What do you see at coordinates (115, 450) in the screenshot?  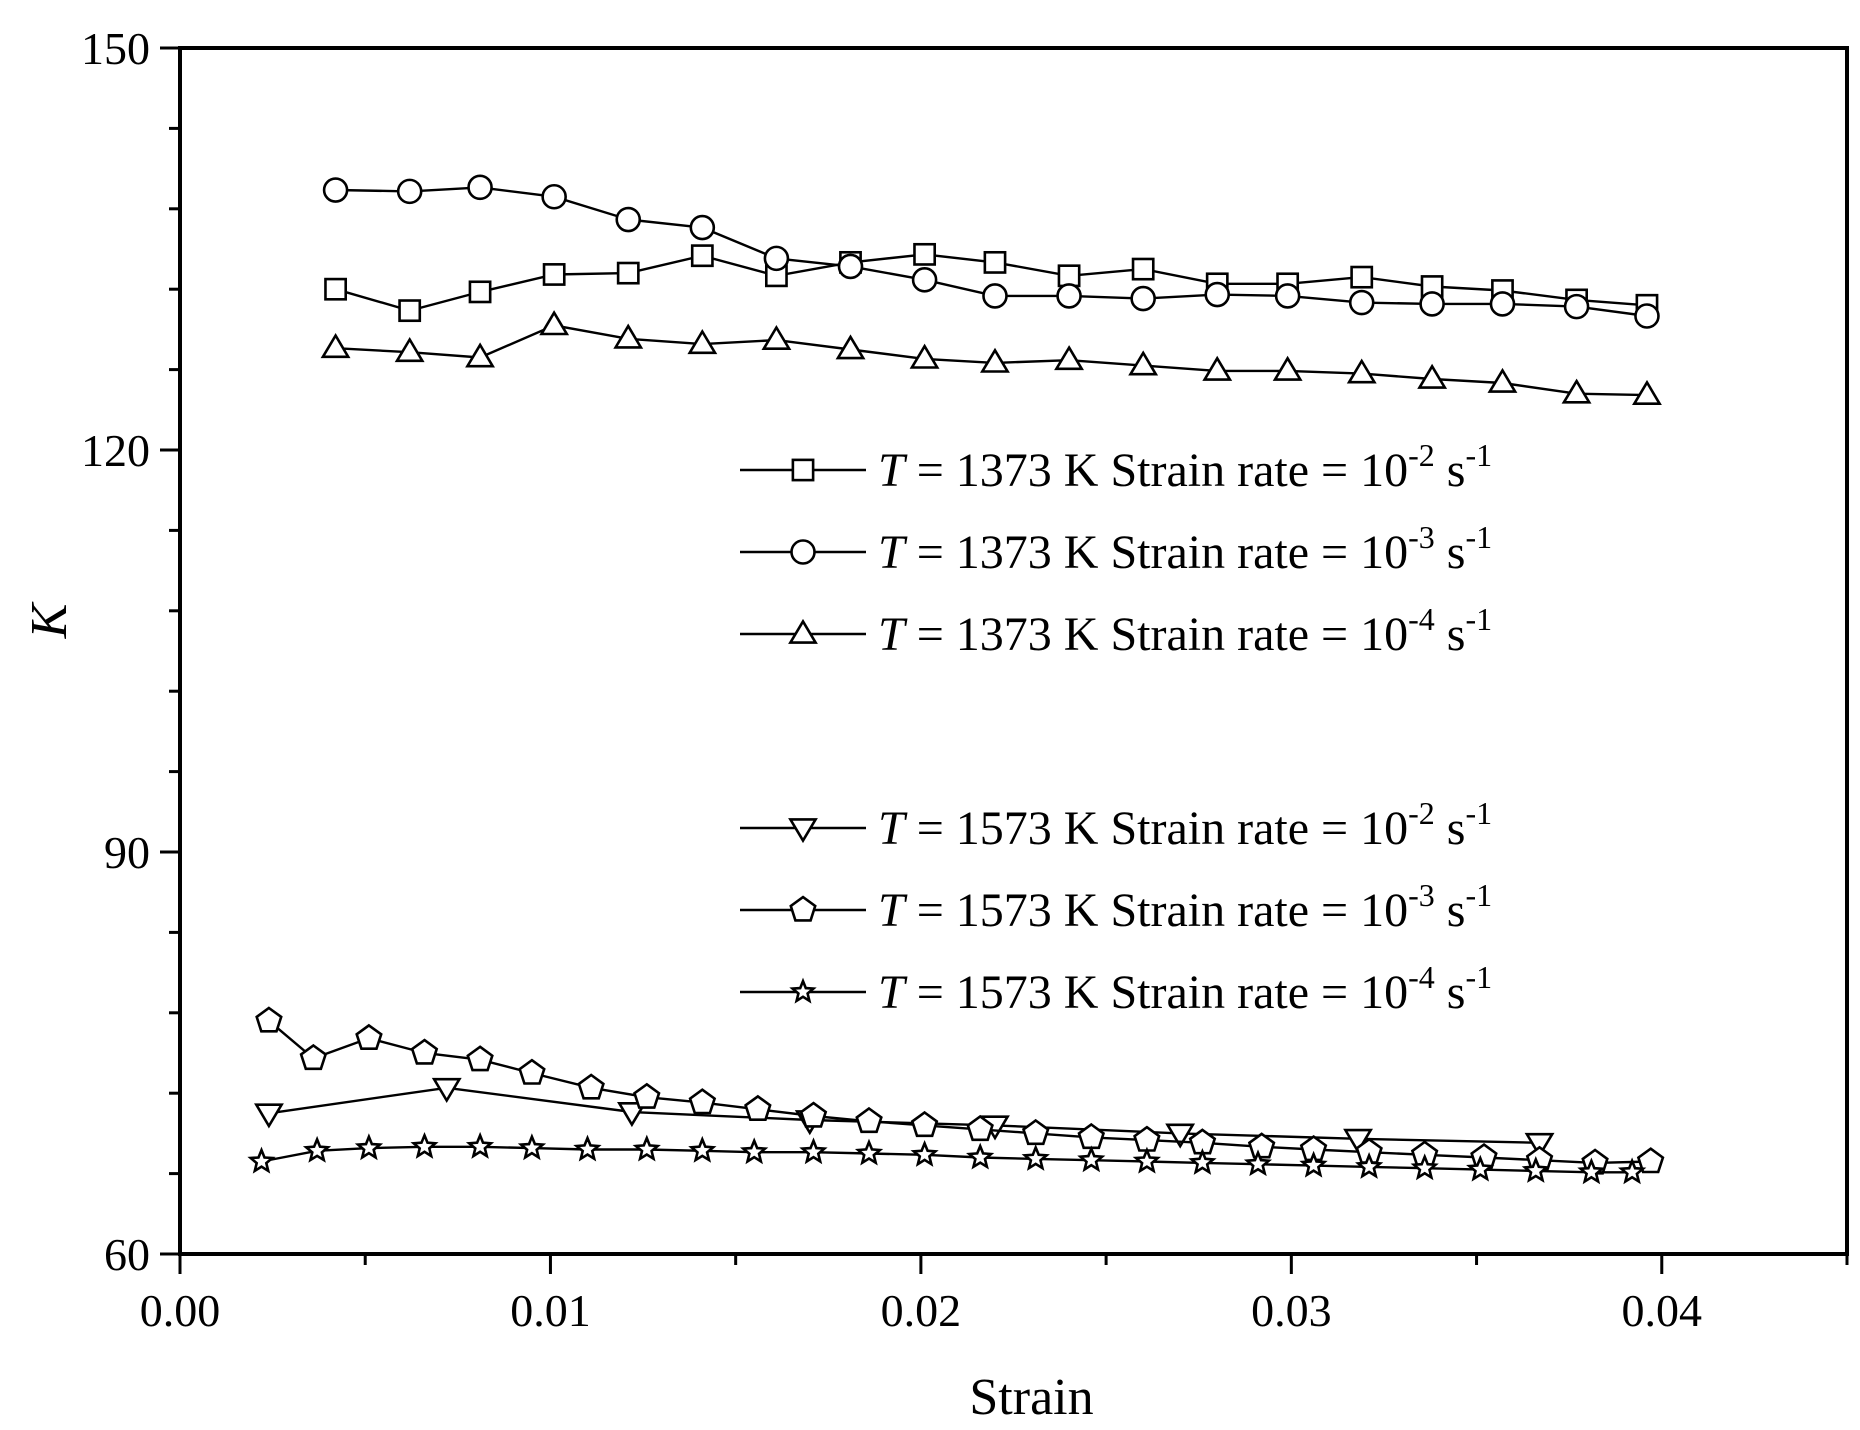 I see `y-tick-label: 120` at bounding box center [115, 450].